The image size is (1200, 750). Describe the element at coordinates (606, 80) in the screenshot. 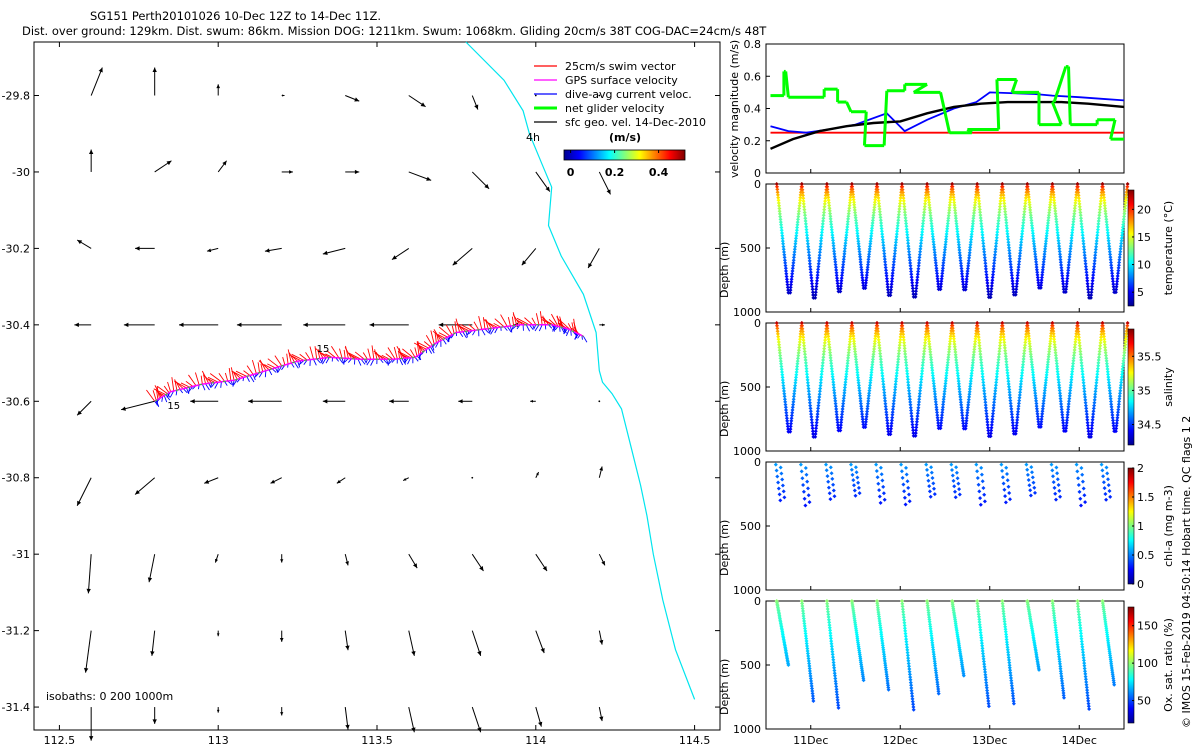

I see `legend-item-gps: GPS surface velocity` at that location.